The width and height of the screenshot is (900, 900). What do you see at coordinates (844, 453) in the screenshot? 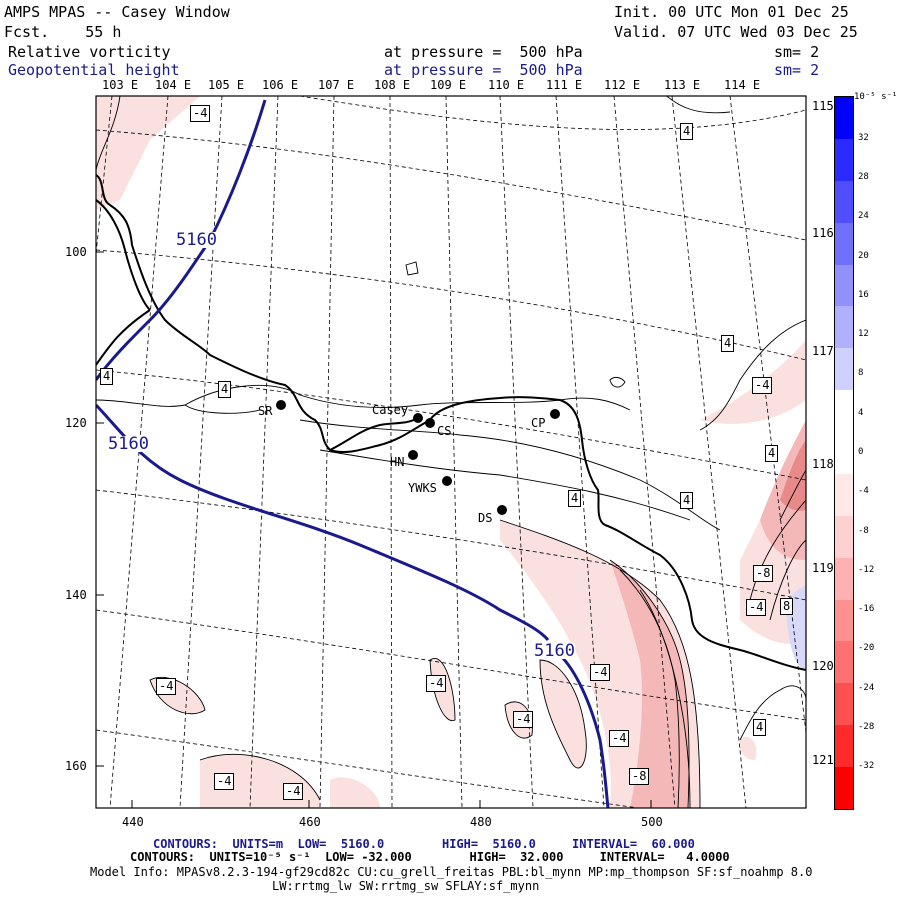
I see `colorbar` at bounding box center [844, 453].